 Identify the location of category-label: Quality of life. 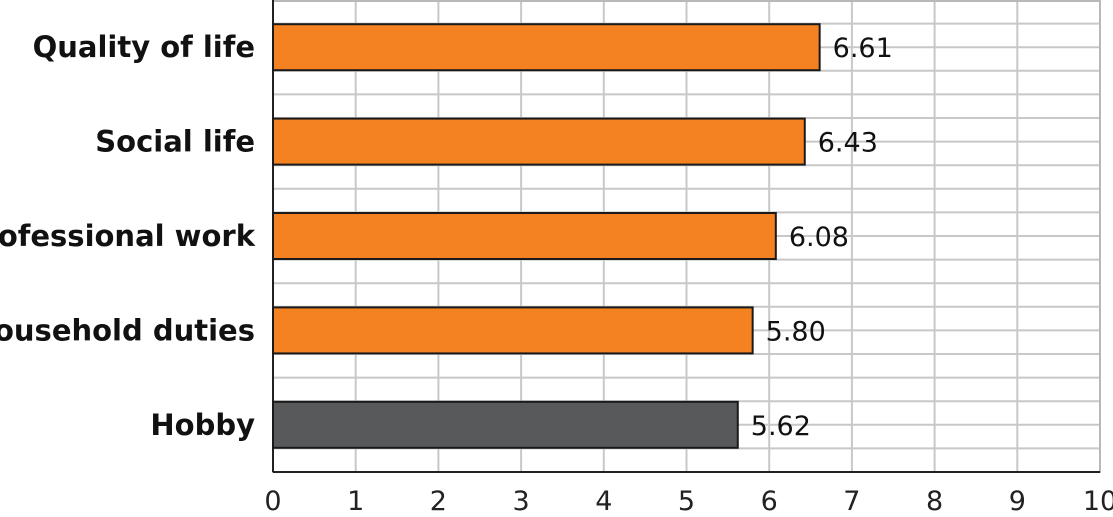
(144, 47).